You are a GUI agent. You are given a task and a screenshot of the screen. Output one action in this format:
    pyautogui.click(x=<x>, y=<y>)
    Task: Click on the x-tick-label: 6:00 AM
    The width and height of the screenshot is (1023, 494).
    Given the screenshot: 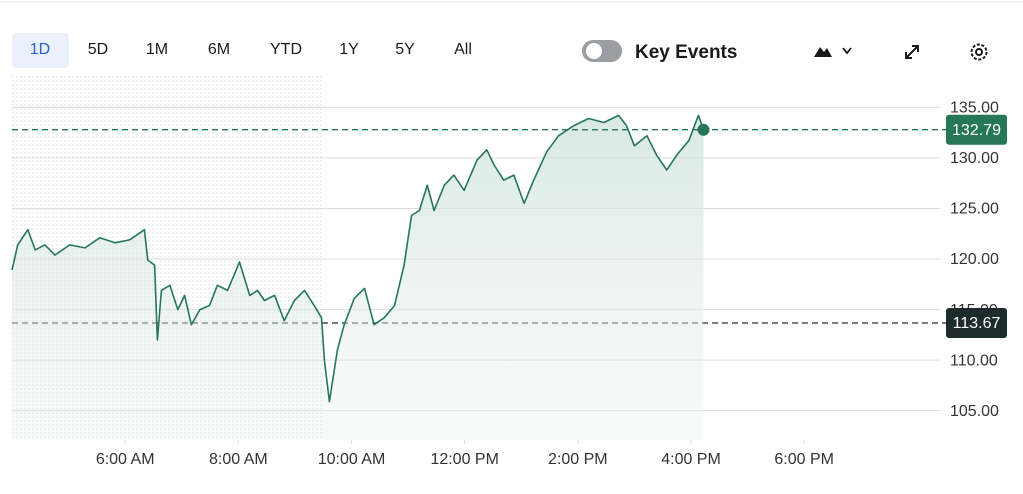 What is the action you would take?
    pyautogui.click(x=125, y=459)
    